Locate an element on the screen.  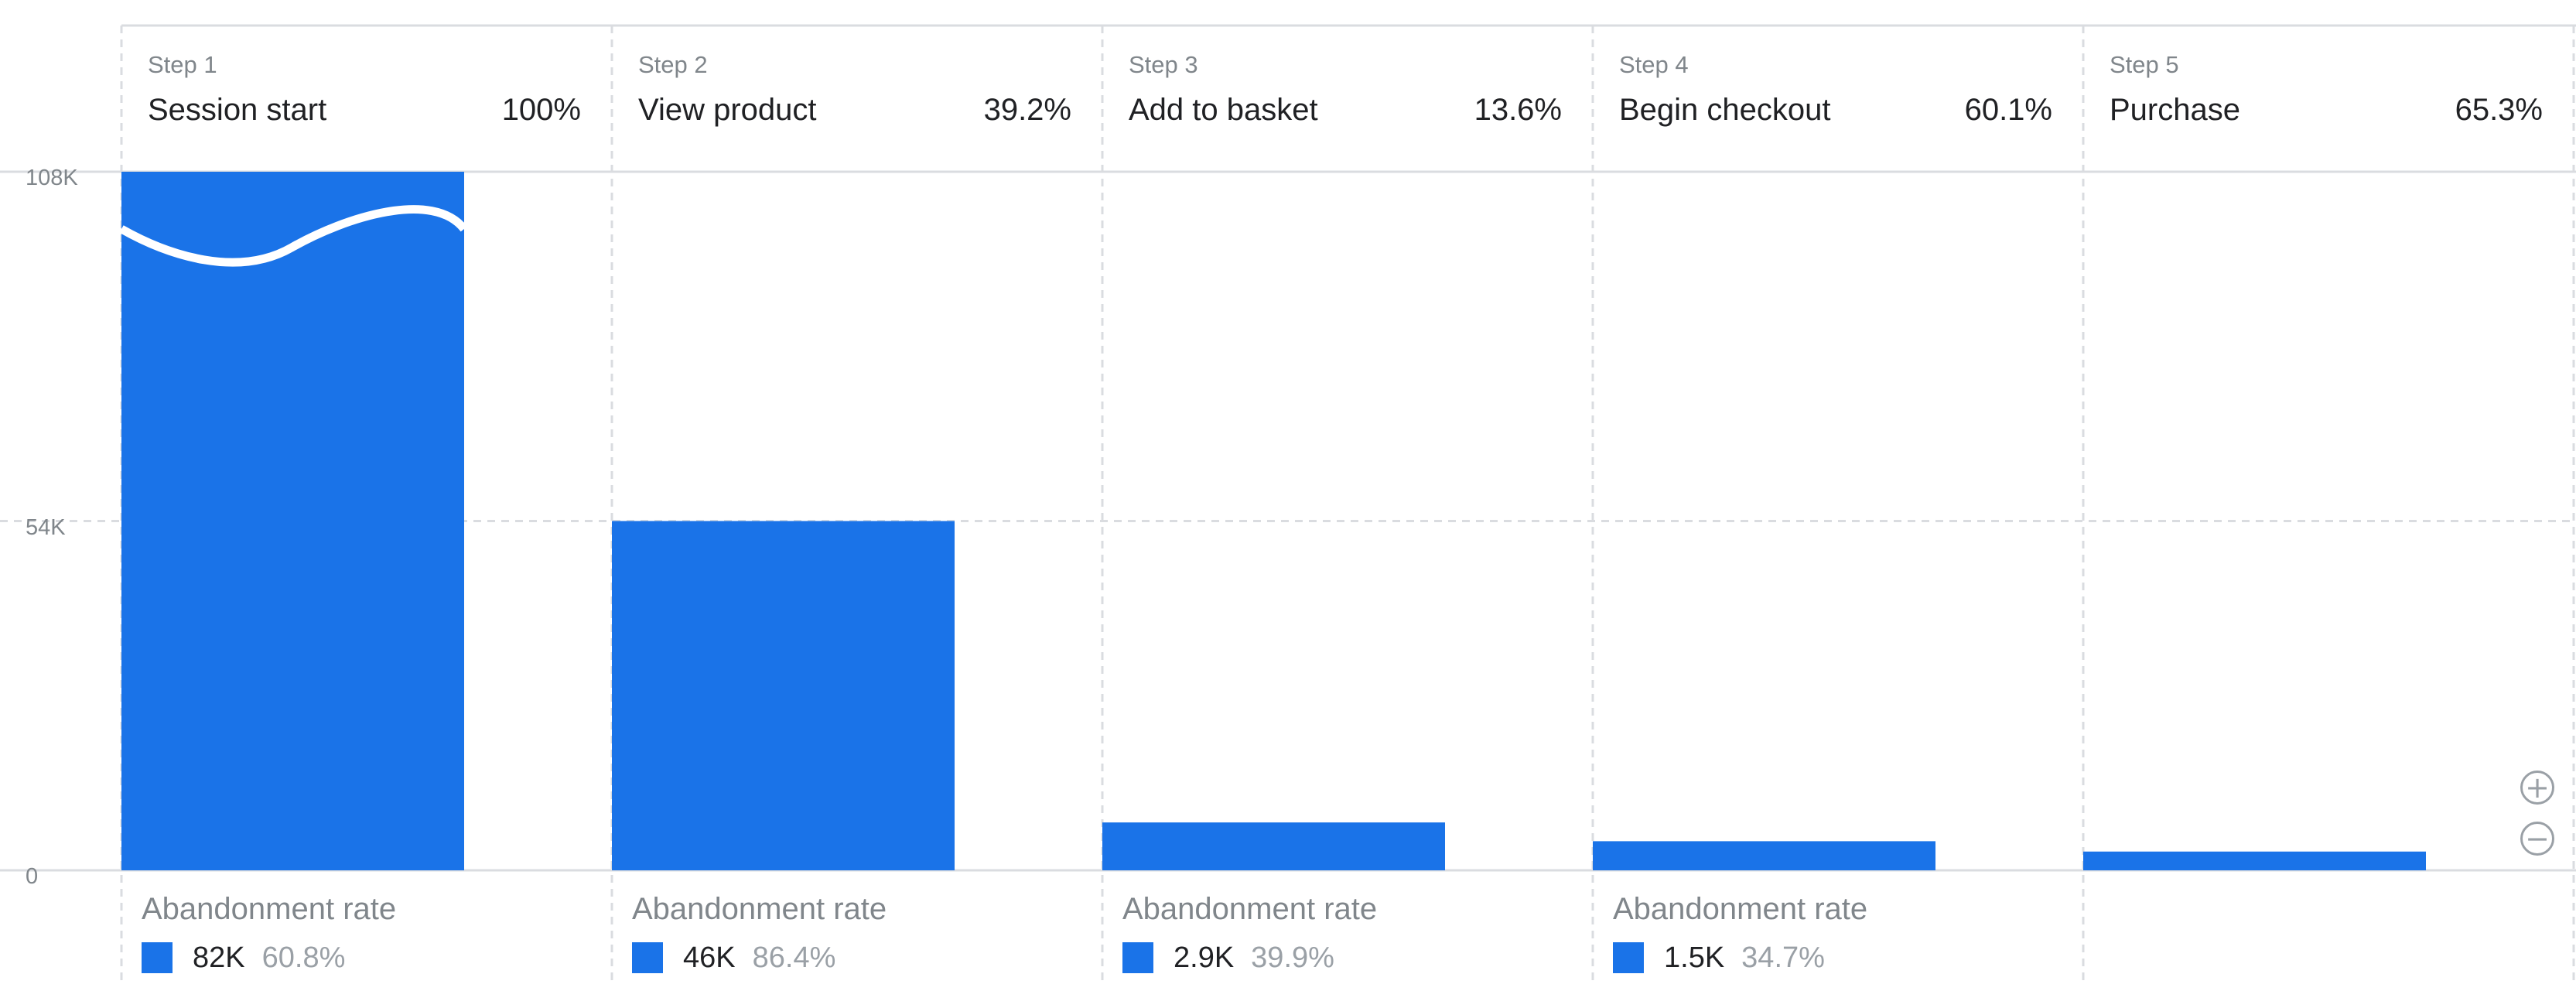
step-number-label: Step 3 is located at coordinates (1163, 64).